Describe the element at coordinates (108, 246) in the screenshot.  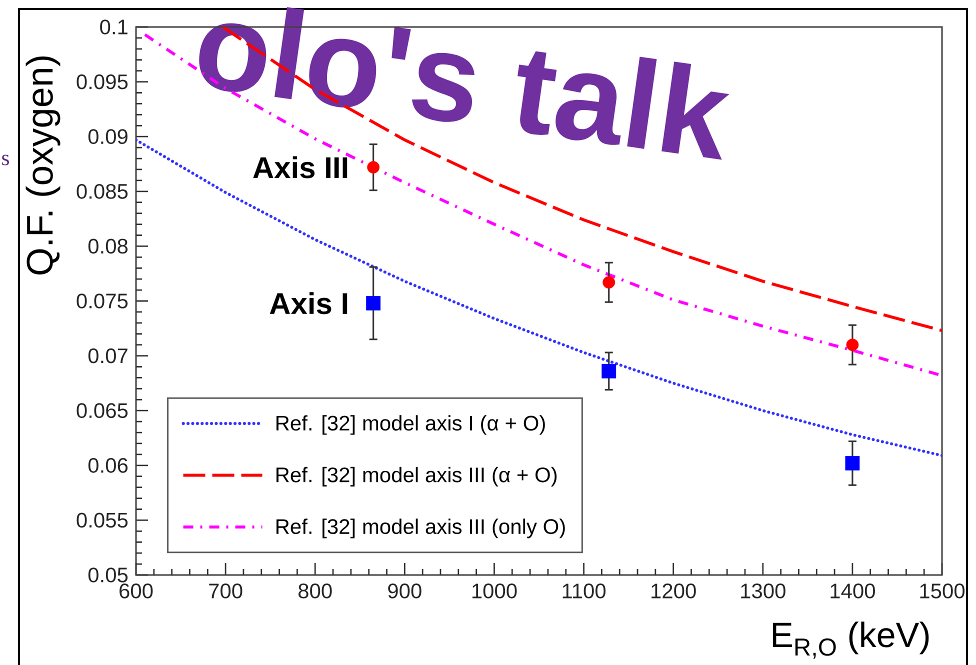
I see `y-tick-label: 0.08` at that location.